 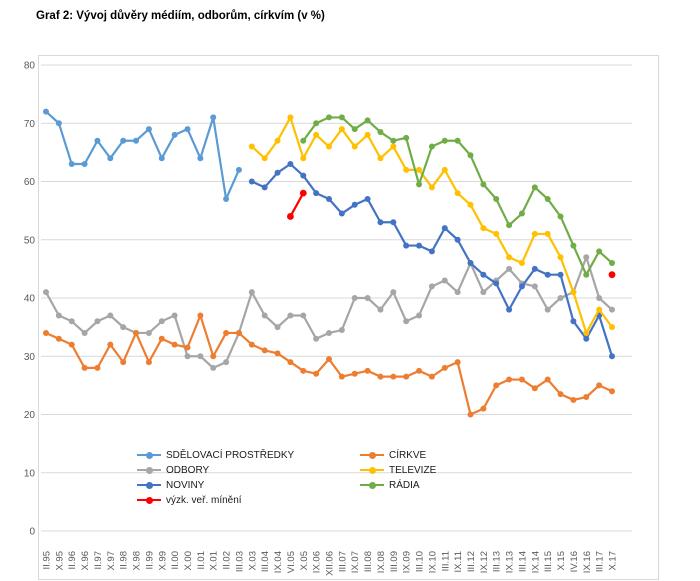 What do you see at coordinates (497, 561) in the screenshot?
I see `svg-text: III.13` at bounding box center [497, 561].